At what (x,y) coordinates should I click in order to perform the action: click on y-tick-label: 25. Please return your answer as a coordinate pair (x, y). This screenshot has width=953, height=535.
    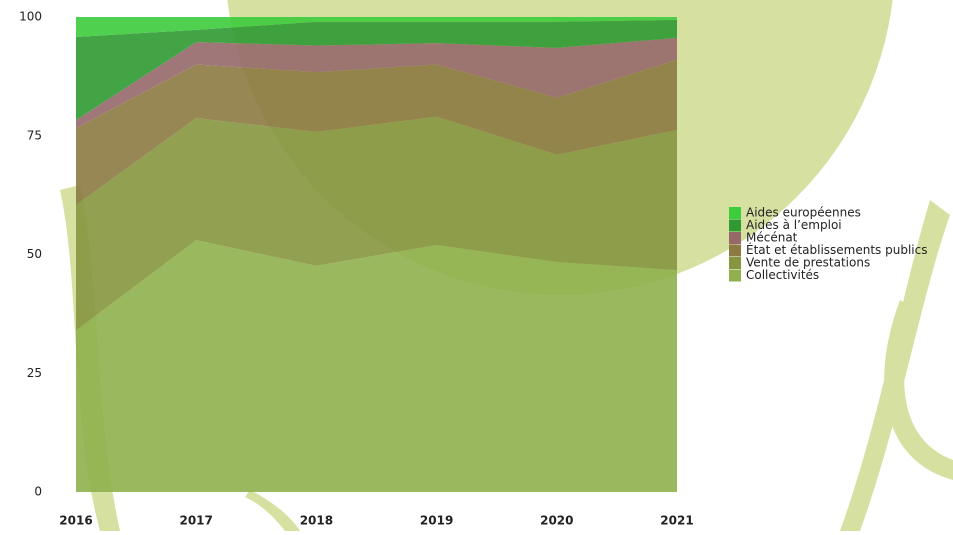
    Looking at the image, I should click on (34, 373).